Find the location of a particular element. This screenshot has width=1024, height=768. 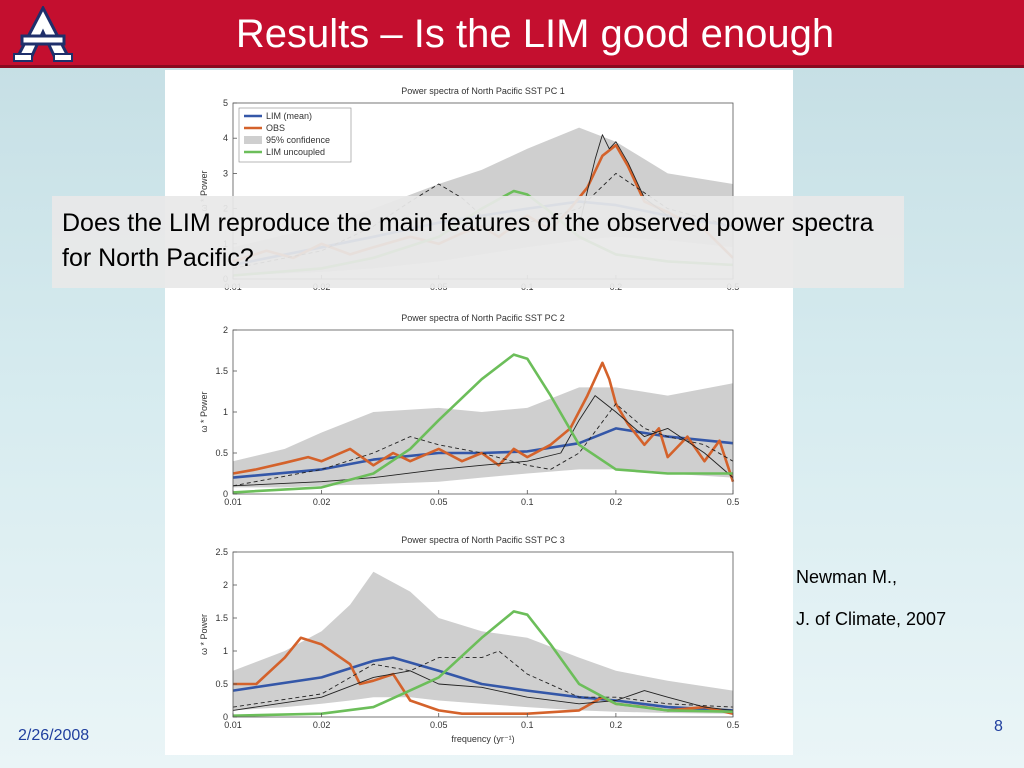

confidence-band is located at coordinates (483, 642).